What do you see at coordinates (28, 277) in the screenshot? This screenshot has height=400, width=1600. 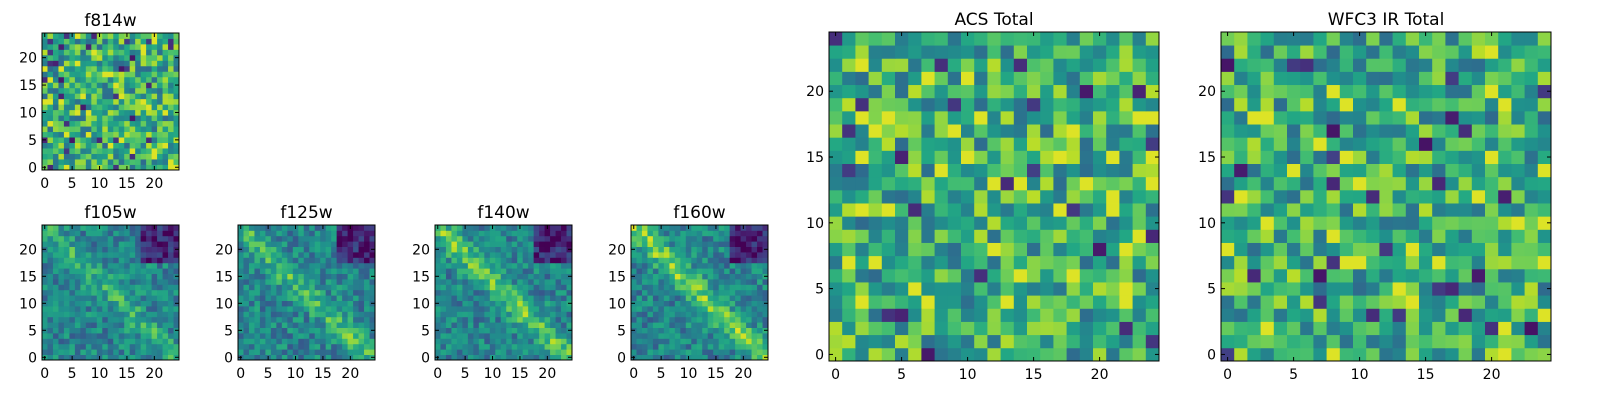 I see `y-tick-label: 15` at bounding box center [28, 277].